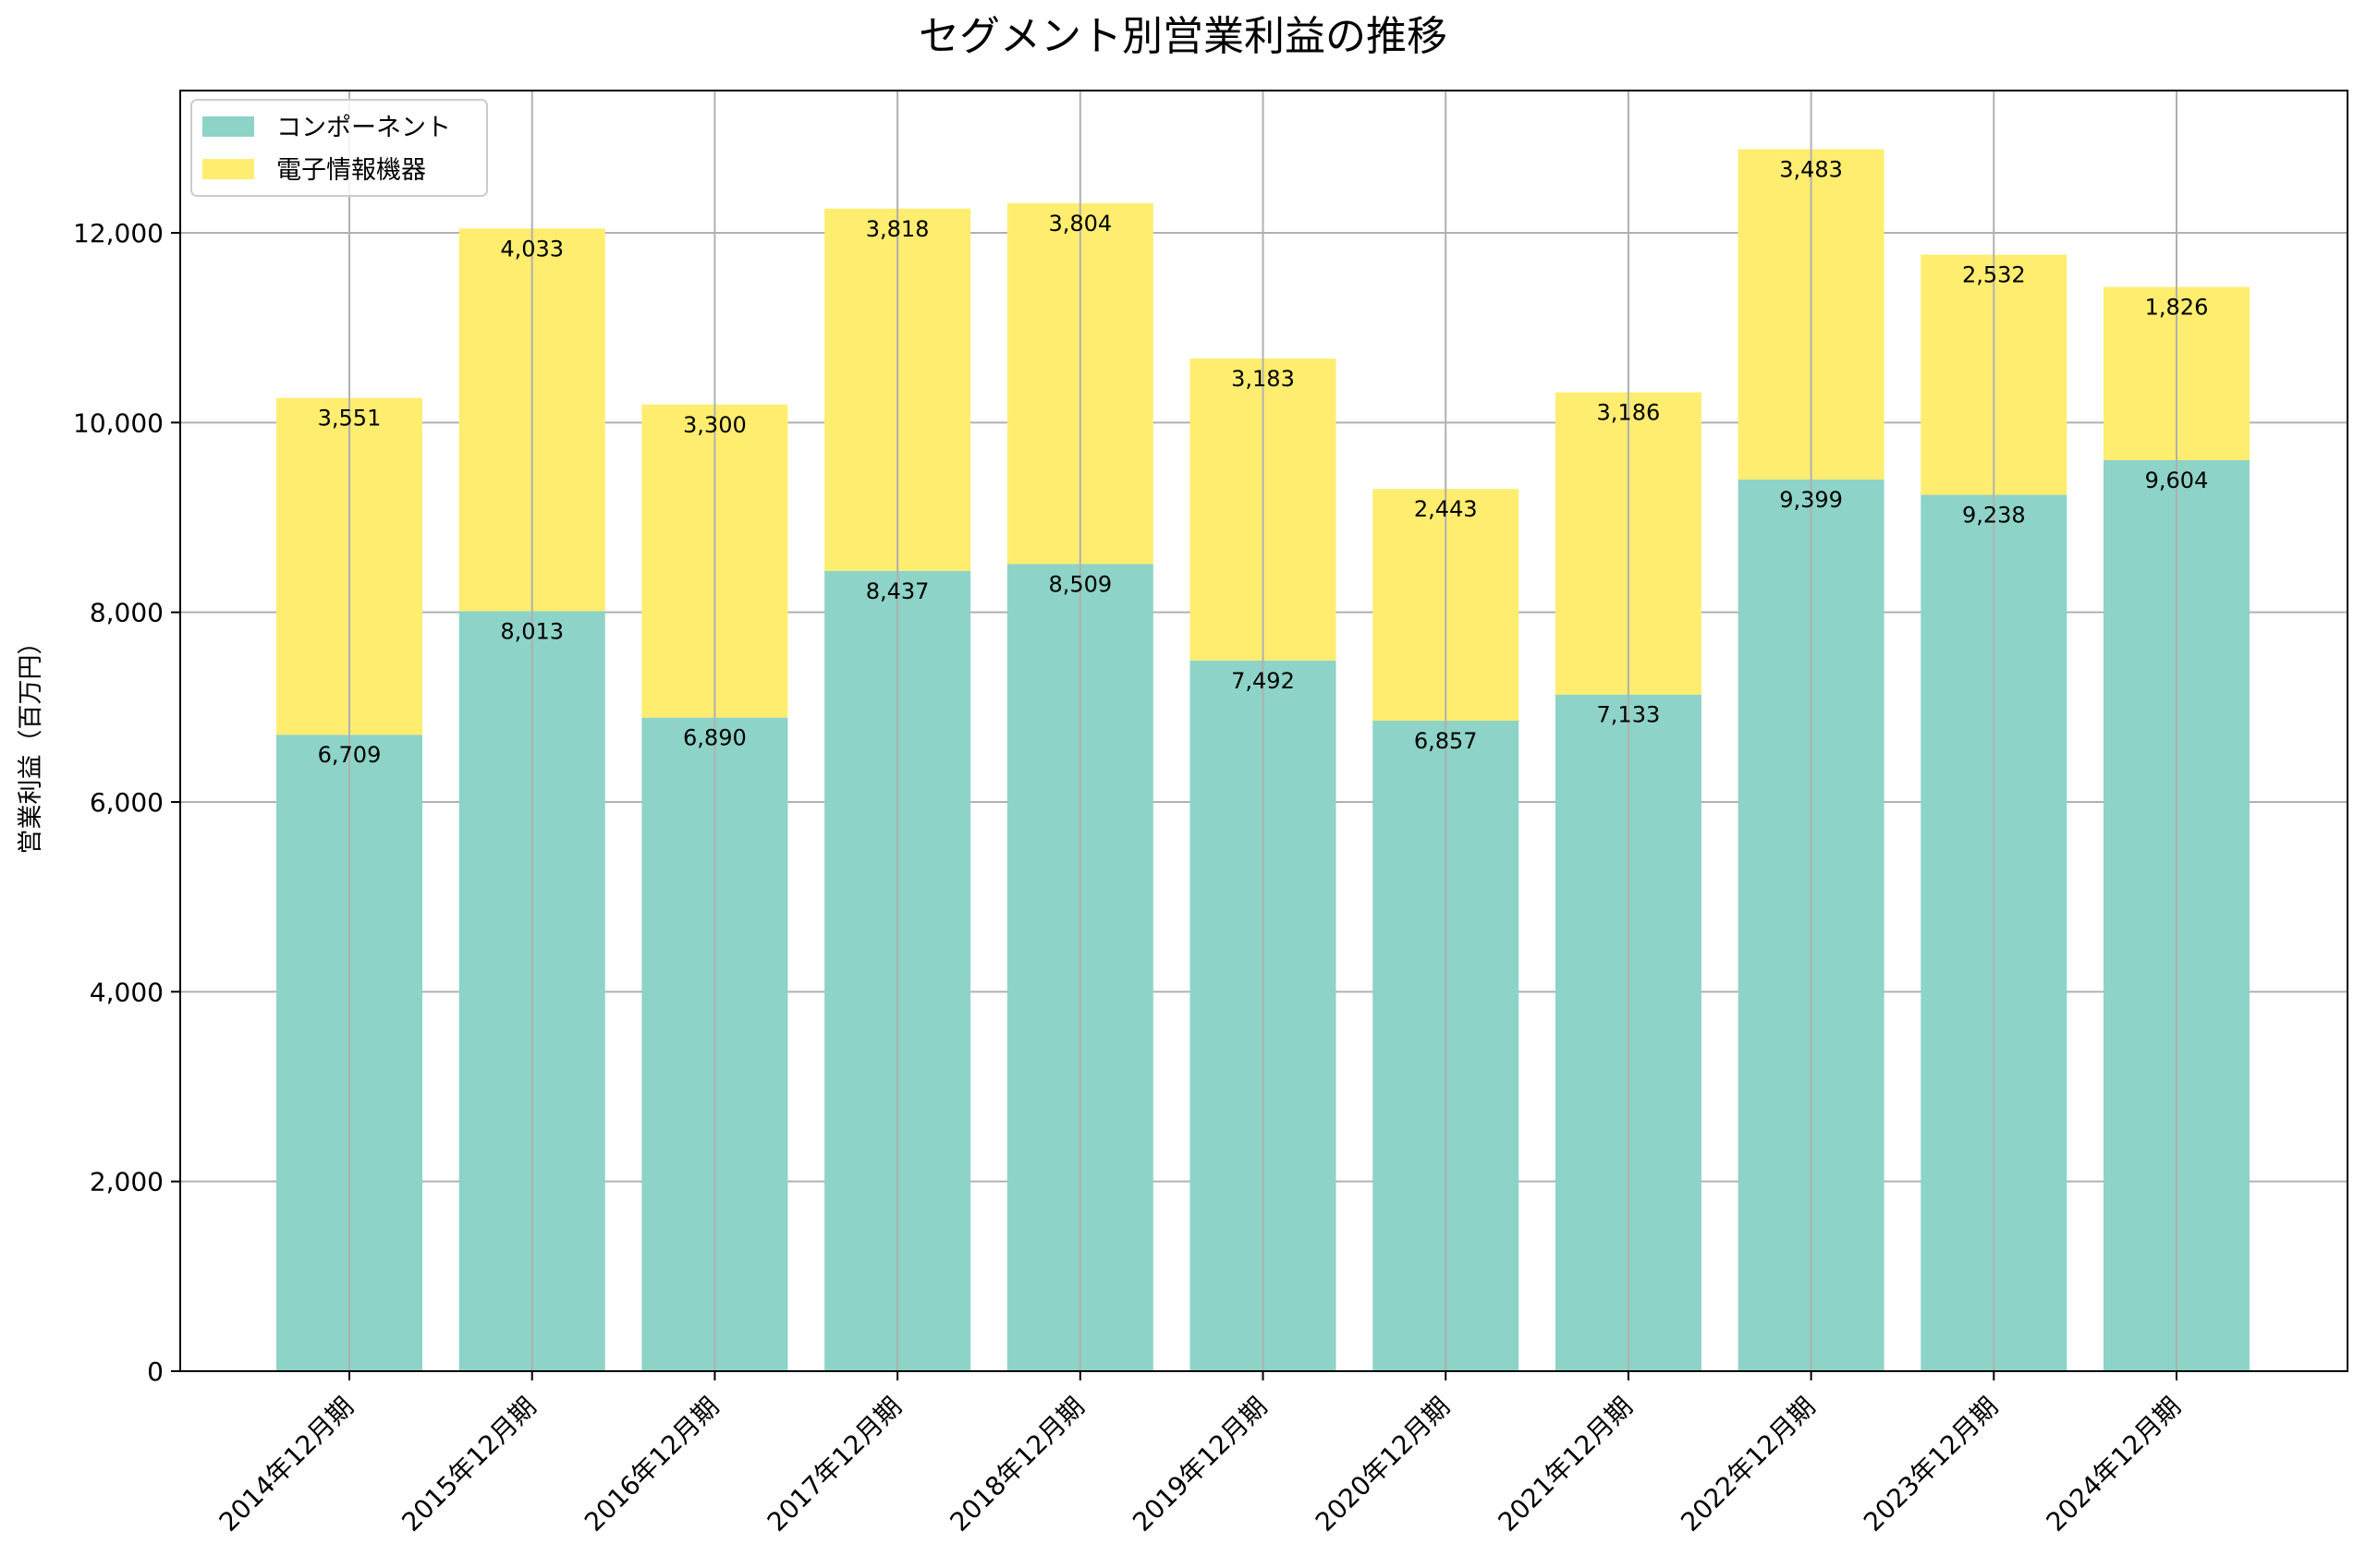 The width and height of the screenshot is (2366, 1568). What do you see at coordinates (1994, 275) in the screenshot?
I see `data-label: 2,532` at bounding box center [1994, 275].